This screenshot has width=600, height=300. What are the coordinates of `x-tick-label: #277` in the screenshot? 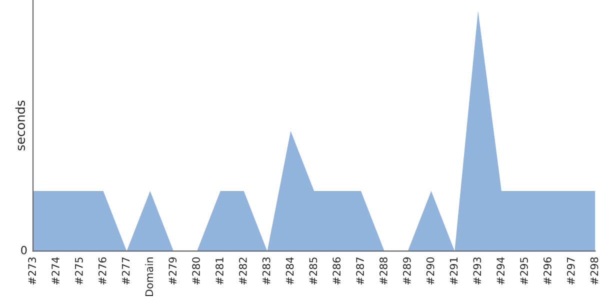 It's located at (126, 271).